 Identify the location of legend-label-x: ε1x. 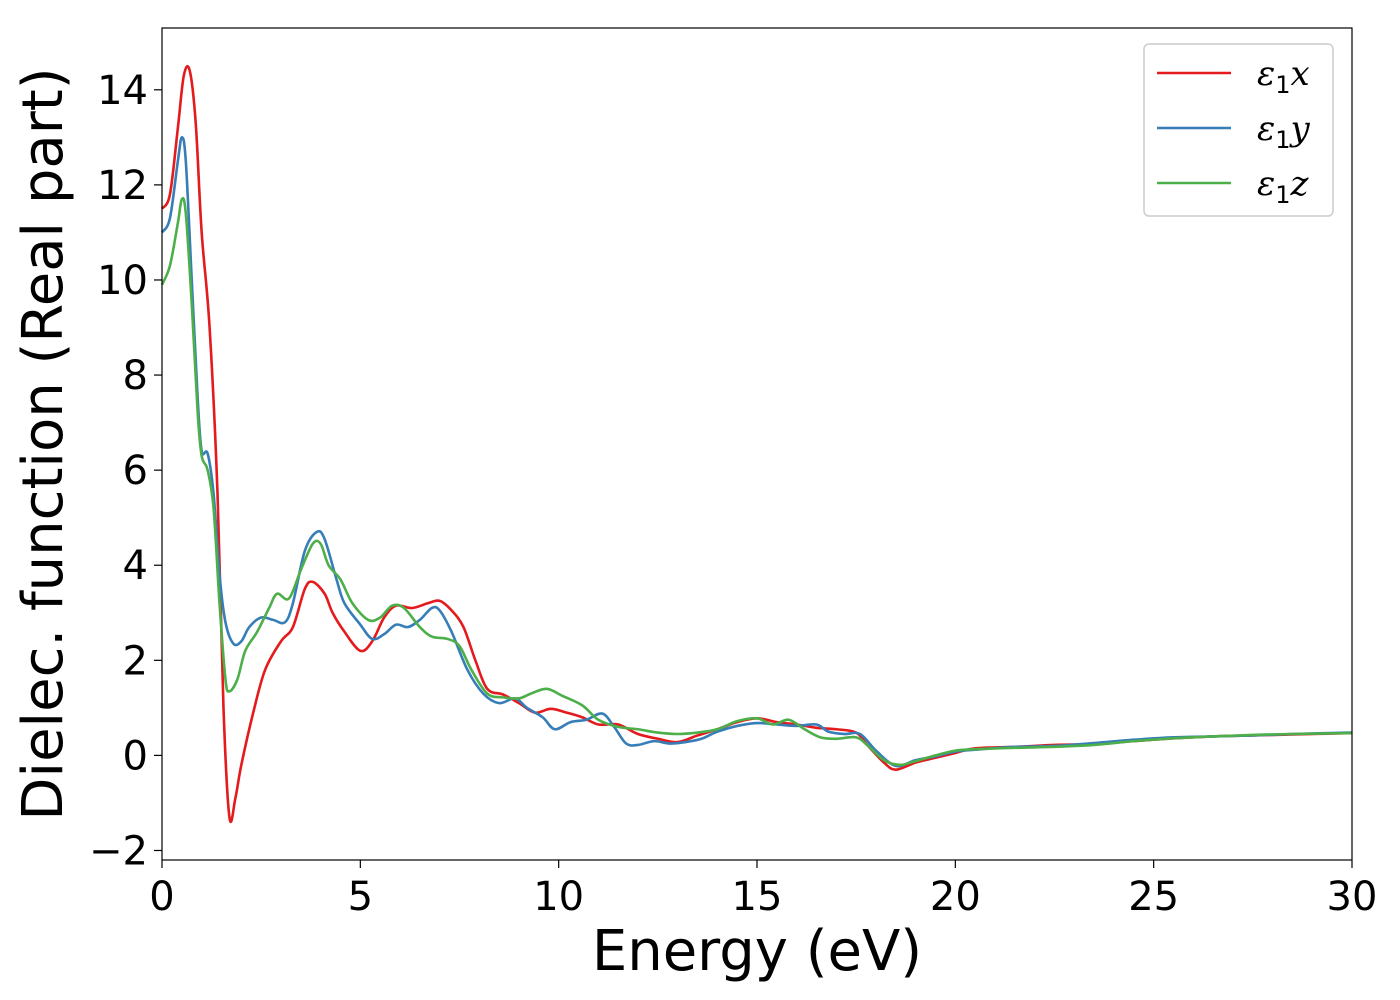
(1283, 76).